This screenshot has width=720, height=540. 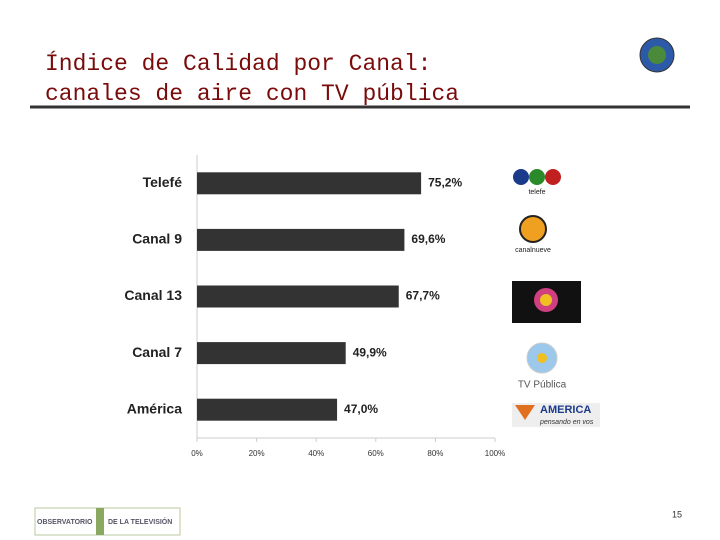 What do you see at coordinates (445, 182) in the screenshot?
I see `value-label: 75,2%` at bounding box center [445, 182].